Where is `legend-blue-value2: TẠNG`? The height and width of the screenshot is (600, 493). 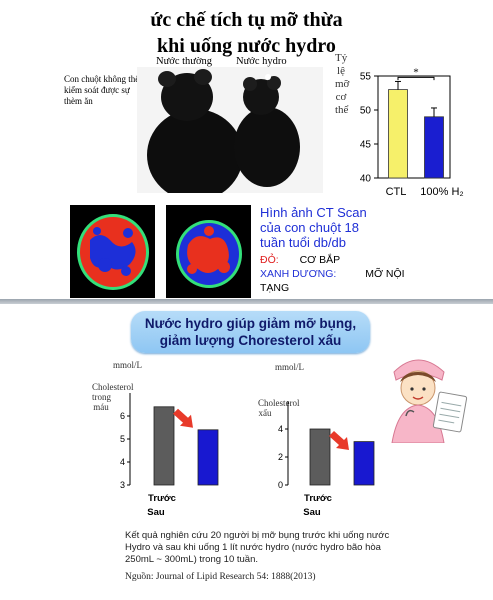
legend-blue-value2: TẠNG is located at coordinates (275, 288).